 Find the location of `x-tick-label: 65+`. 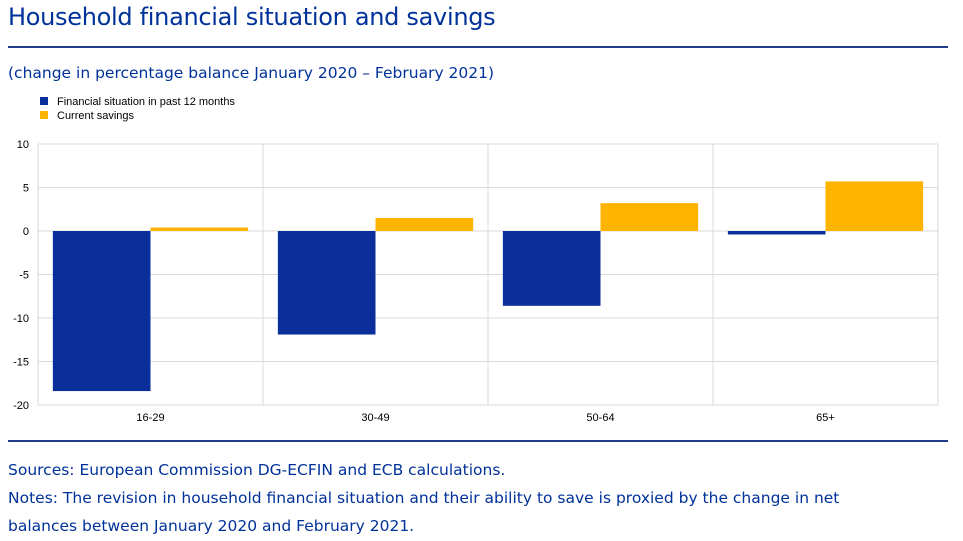

x-tick-label: 65+ is located at coordinates (825, 418).